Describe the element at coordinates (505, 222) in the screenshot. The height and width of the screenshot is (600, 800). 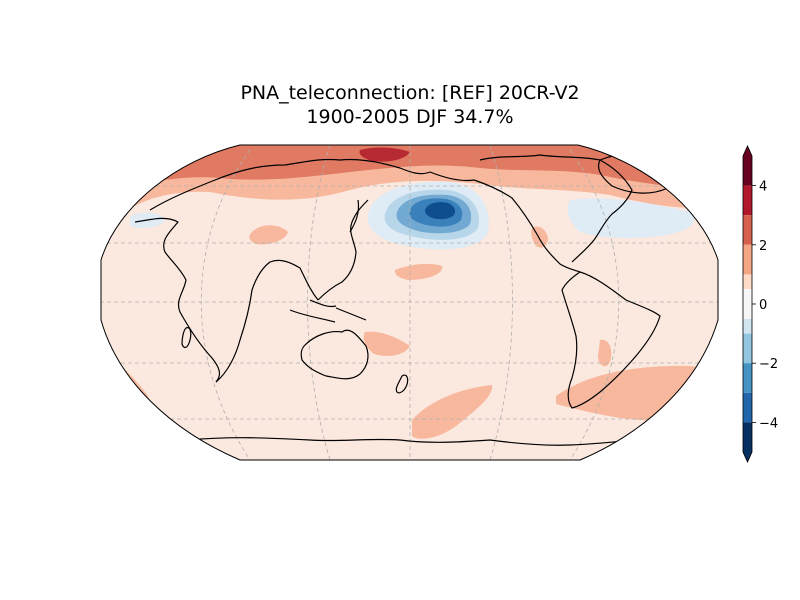
I see `coastline-north-america` at that location.